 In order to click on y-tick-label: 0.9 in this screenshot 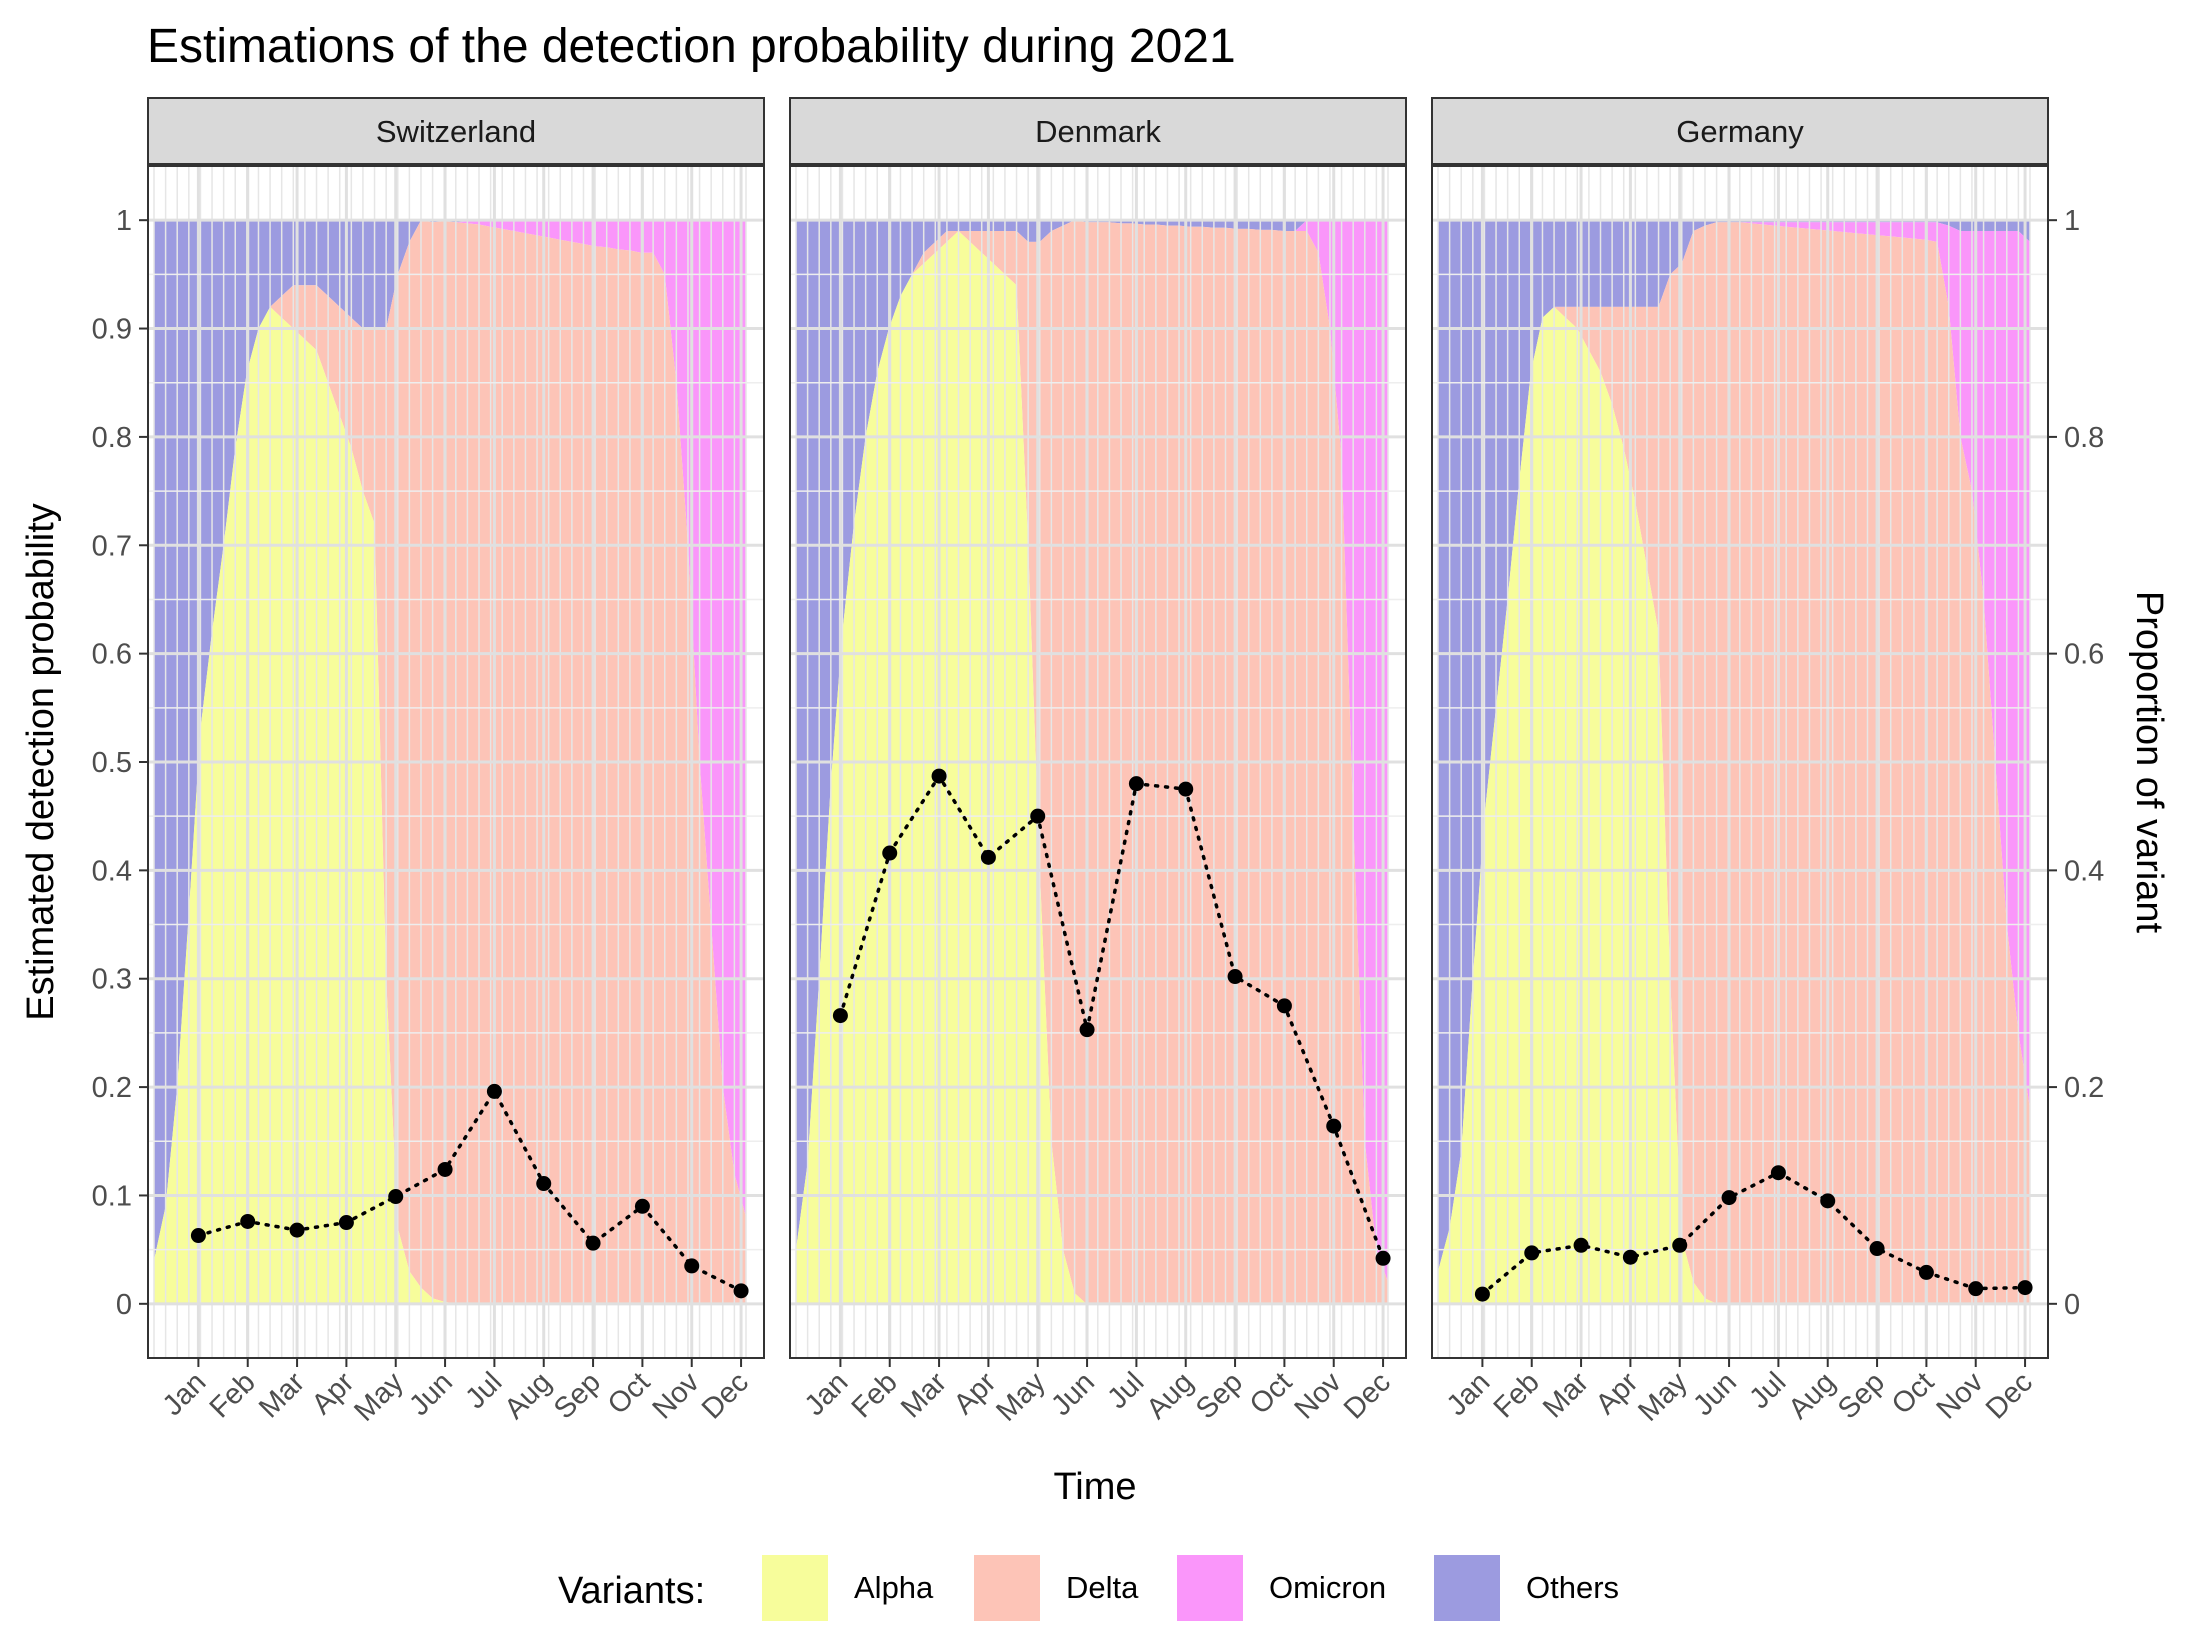, I will do `click(112, 330)`.